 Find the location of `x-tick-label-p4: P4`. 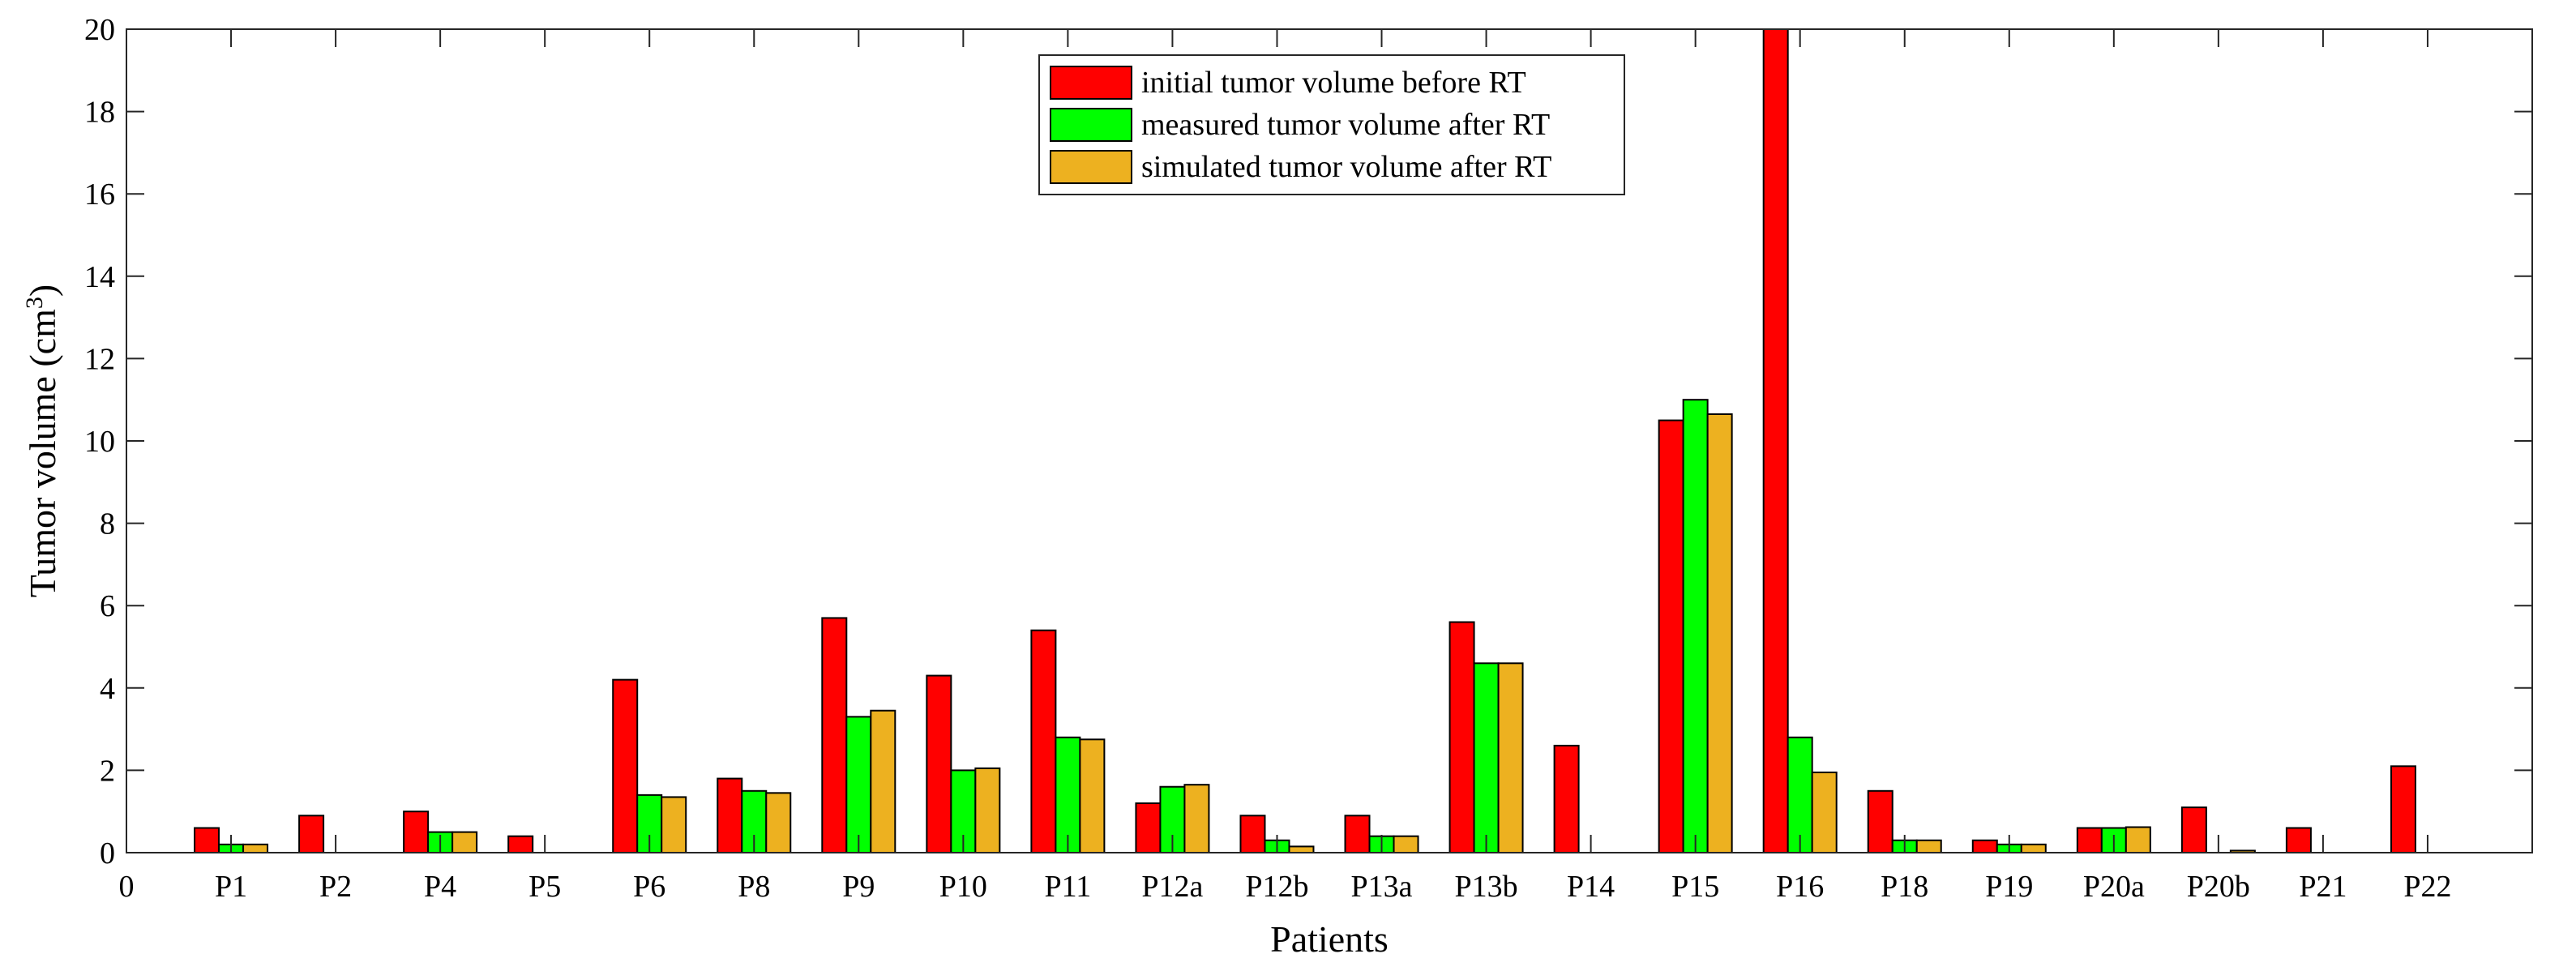

x-tick-label-p4: P4 is located at coordinates (440, 887).